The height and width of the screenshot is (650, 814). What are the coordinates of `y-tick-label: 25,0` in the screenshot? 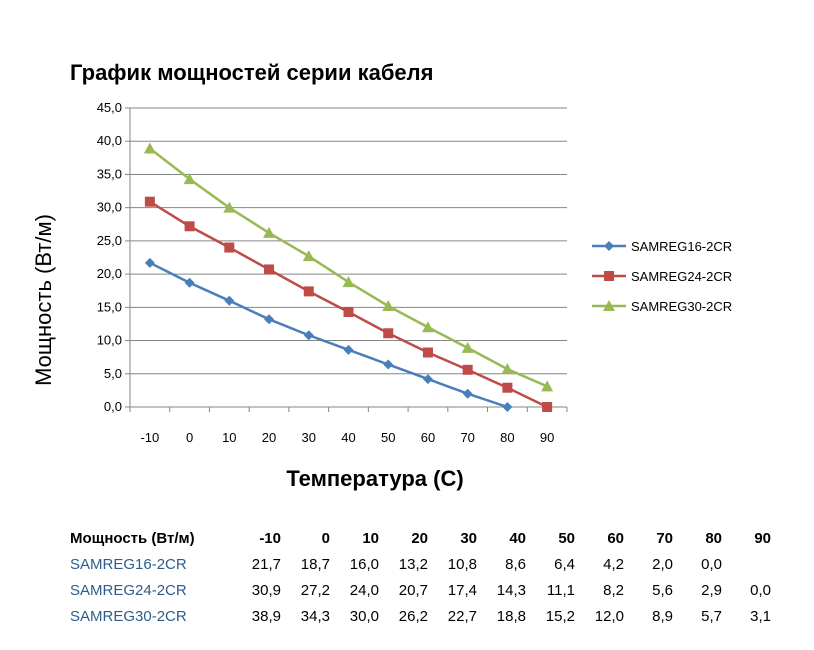 It's located at (109, 240).